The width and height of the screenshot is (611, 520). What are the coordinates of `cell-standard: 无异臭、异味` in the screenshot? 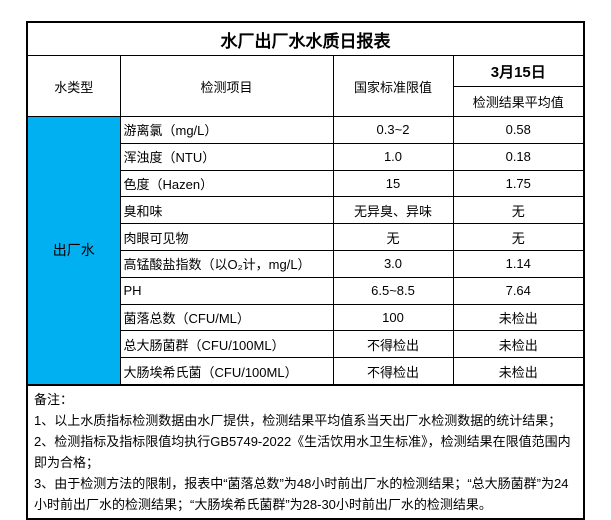 It's located at (393, 210).